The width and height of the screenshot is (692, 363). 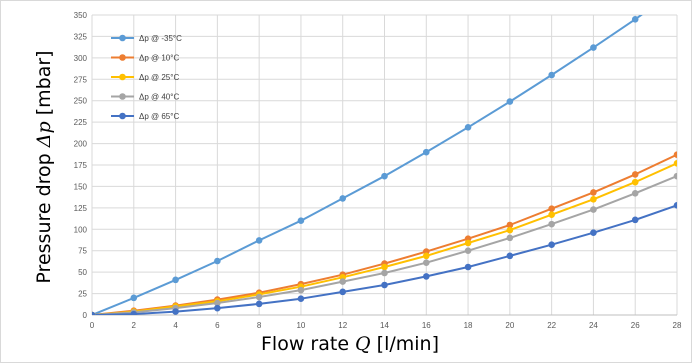 What do you see at coordinates (259, 325) in the screenshot?
I see `x-tick-label: 8` at bounding box center [259, 325].